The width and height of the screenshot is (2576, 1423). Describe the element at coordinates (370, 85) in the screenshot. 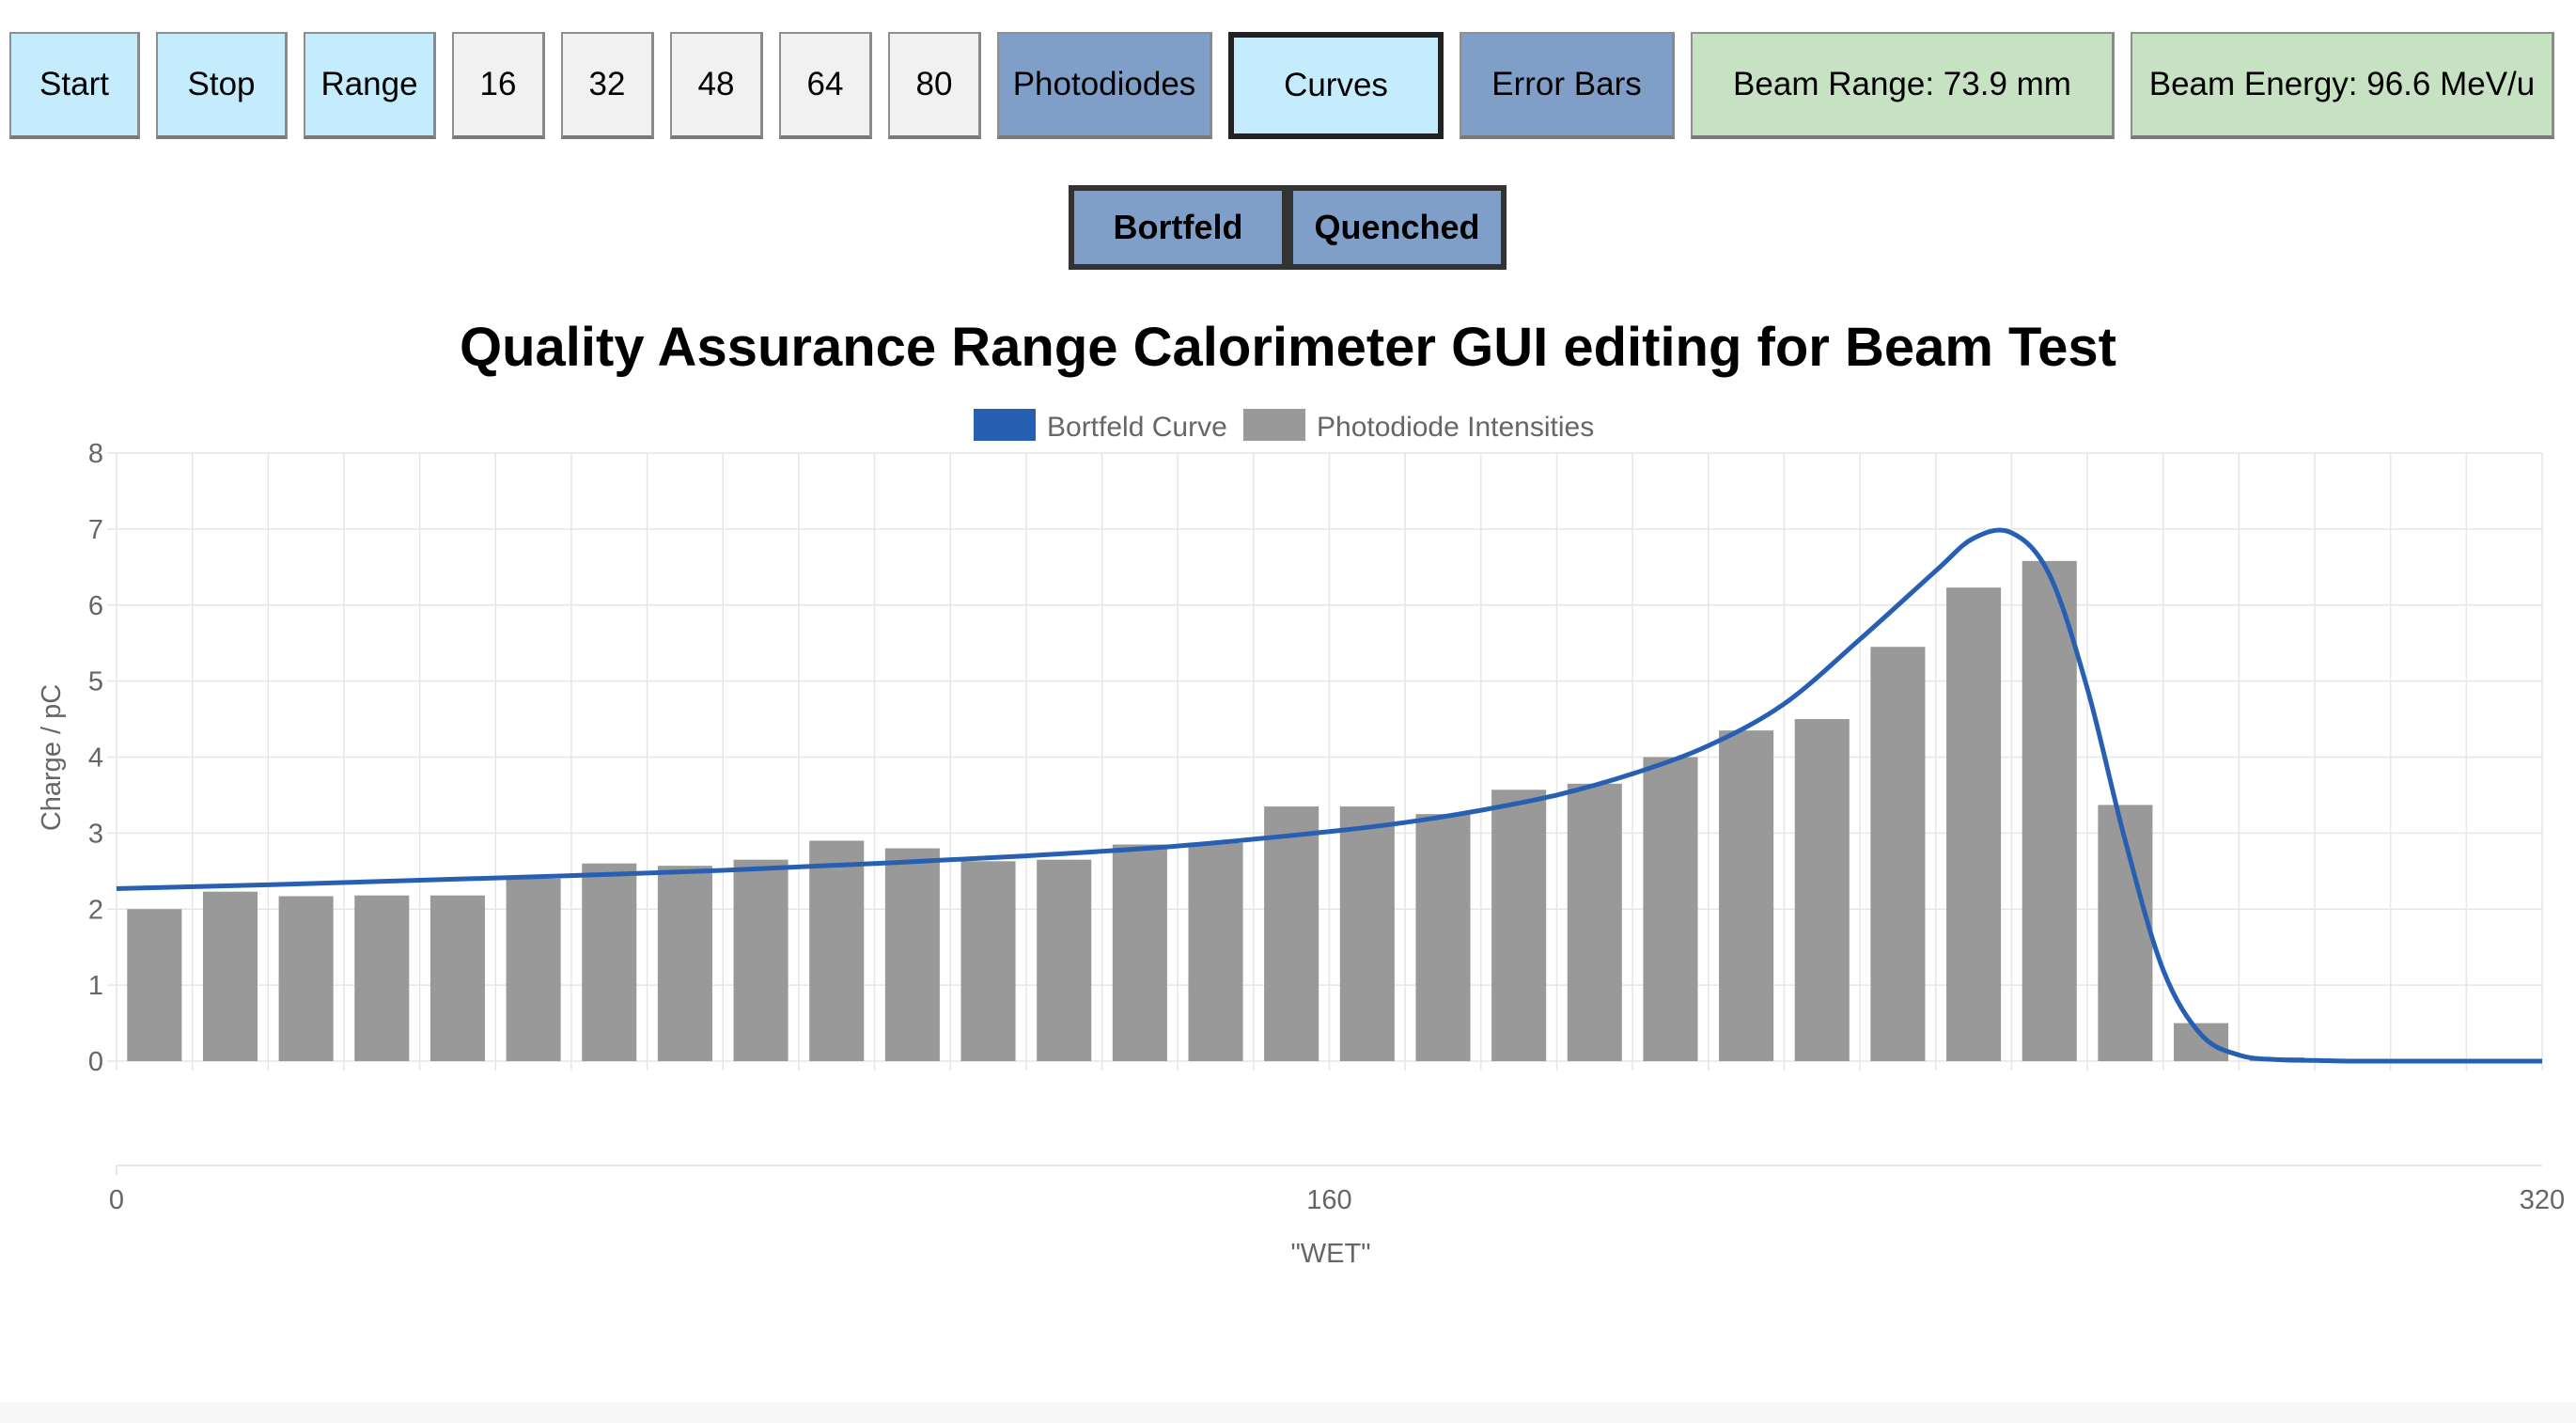

I see `range-button: Range` at that location.